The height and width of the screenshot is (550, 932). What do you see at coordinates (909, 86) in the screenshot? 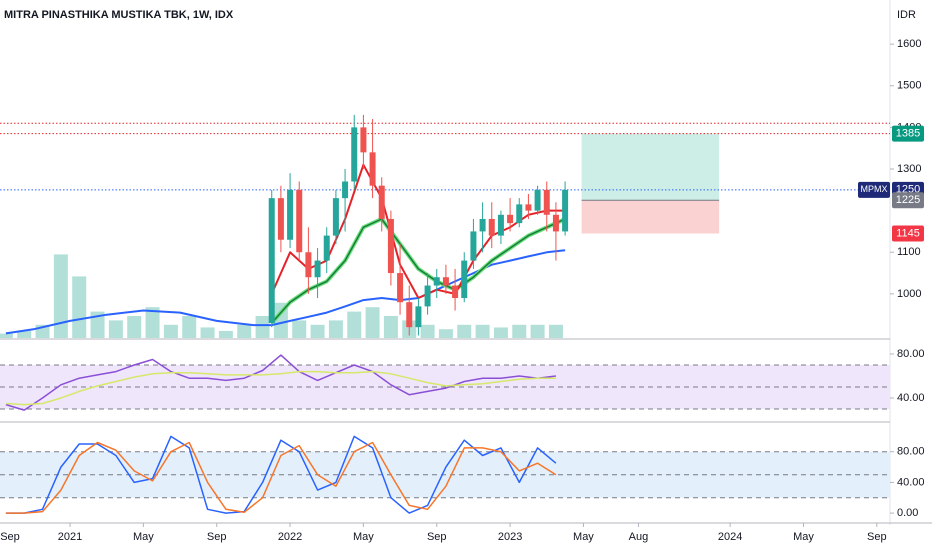
I see `y-tick-label: 1500` at bounding box center [909, 86].